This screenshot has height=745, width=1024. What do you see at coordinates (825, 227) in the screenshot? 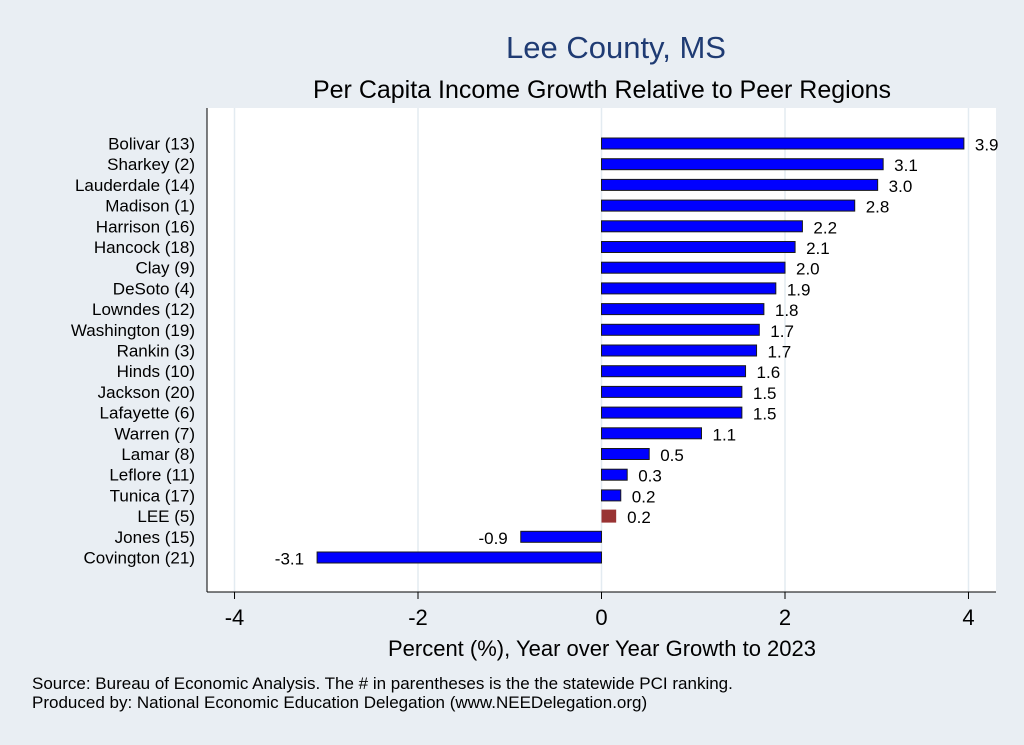
I see `value-label: 2.2` at bounding box center [825, 227].